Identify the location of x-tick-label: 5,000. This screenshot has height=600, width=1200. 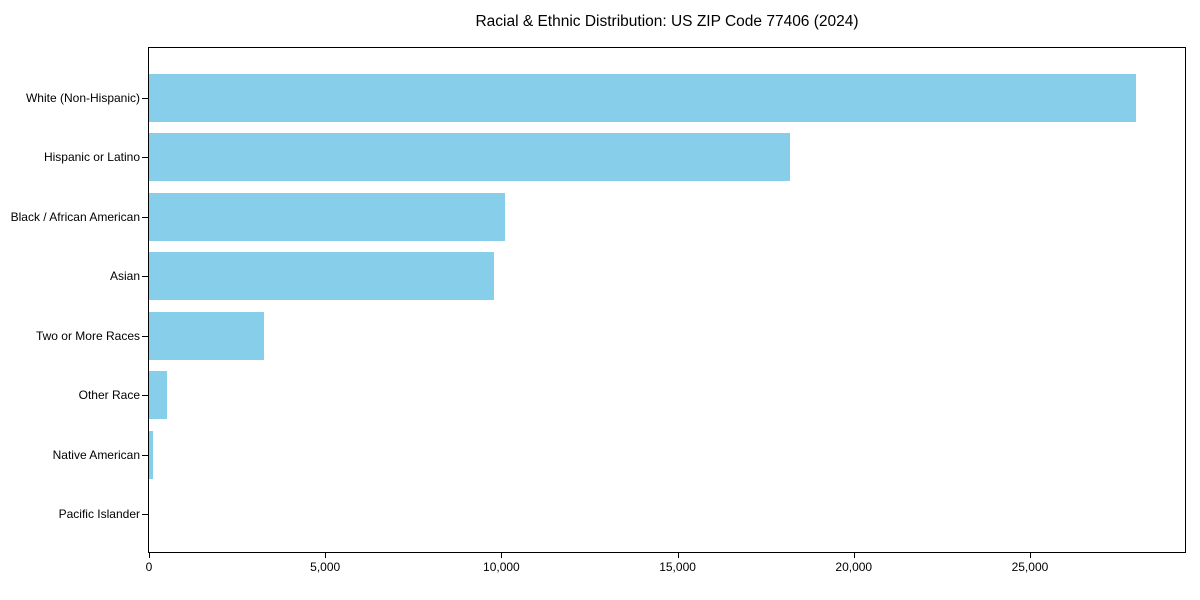
(325, 567).